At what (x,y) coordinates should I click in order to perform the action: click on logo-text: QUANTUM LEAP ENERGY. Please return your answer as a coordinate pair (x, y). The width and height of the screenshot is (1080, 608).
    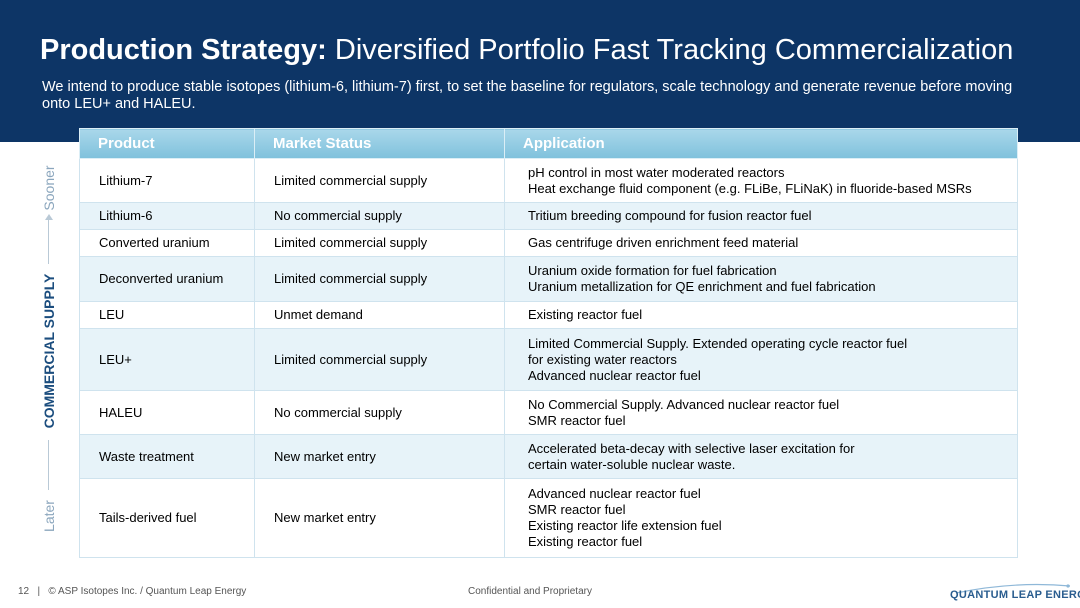
    Looking at the image, I should click on (1015, 595).